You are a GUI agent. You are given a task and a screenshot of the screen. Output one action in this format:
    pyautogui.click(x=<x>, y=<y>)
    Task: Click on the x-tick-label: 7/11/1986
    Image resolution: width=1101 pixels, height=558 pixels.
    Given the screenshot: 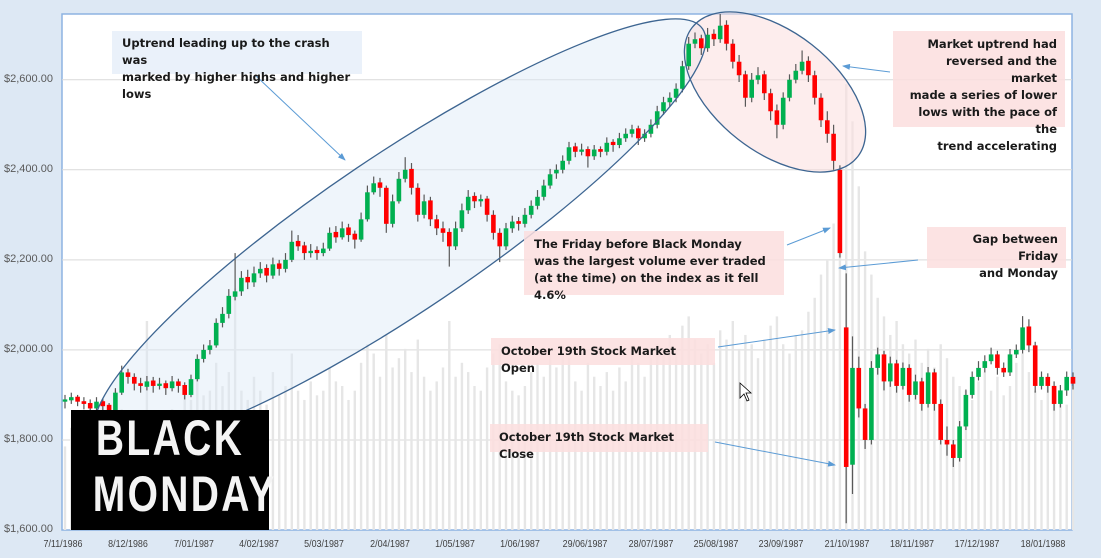 What is the action you would take?
    pyautogui.click(x=63, y=544)
    